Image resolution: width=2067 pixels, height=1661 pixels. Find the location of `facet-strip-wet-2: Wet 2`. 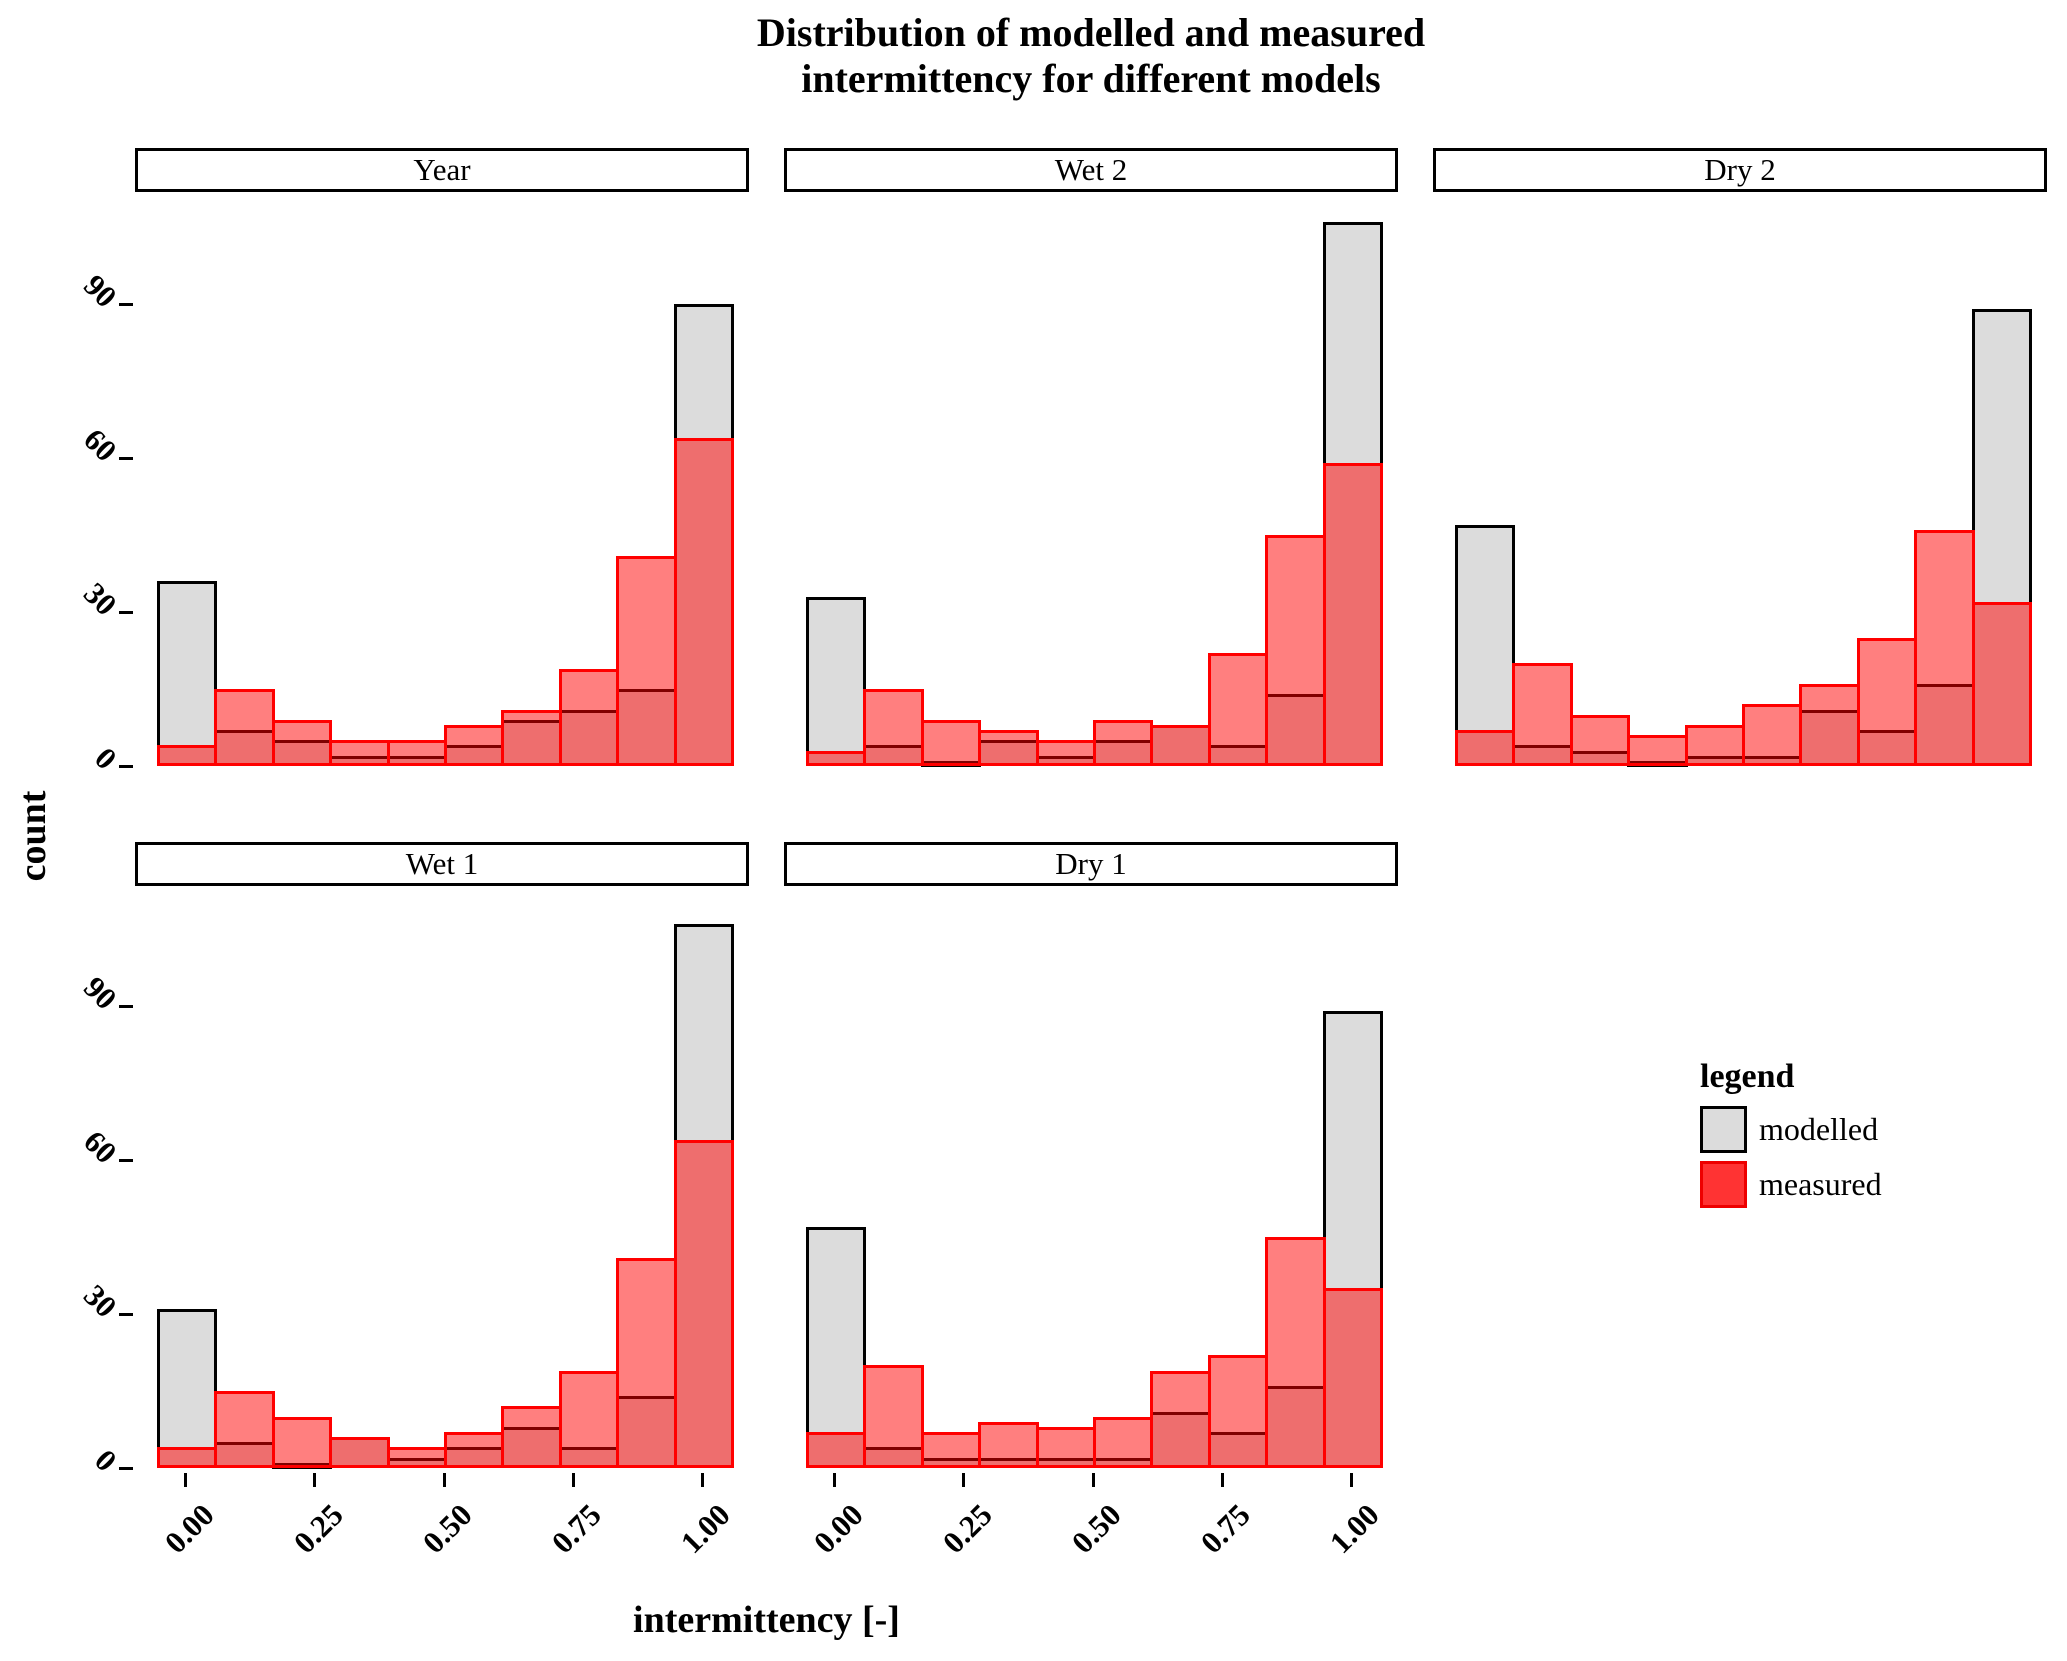

facet-strip-wet-2: Wet 2 is located at coordinates (1091, 170).